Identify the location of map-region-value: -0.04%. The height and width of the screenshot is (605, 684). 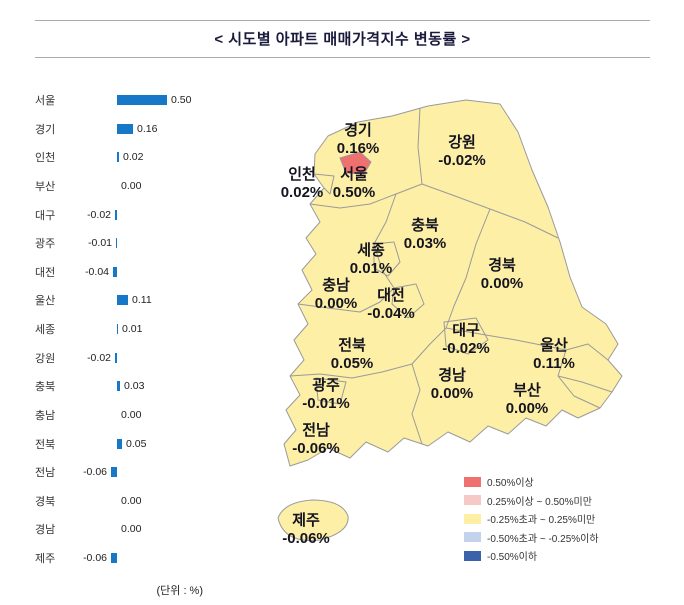
(391, 313).